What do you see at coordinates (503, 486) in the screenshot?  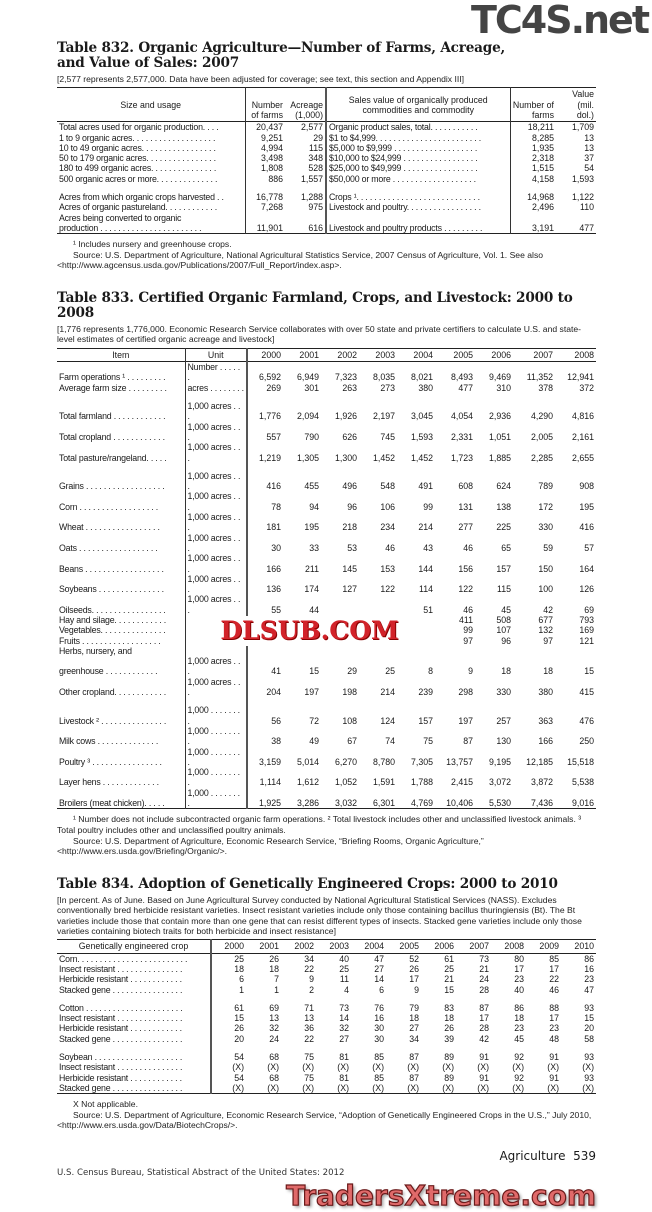 I see `table-cell: 624` at bounding box center [503, 486].